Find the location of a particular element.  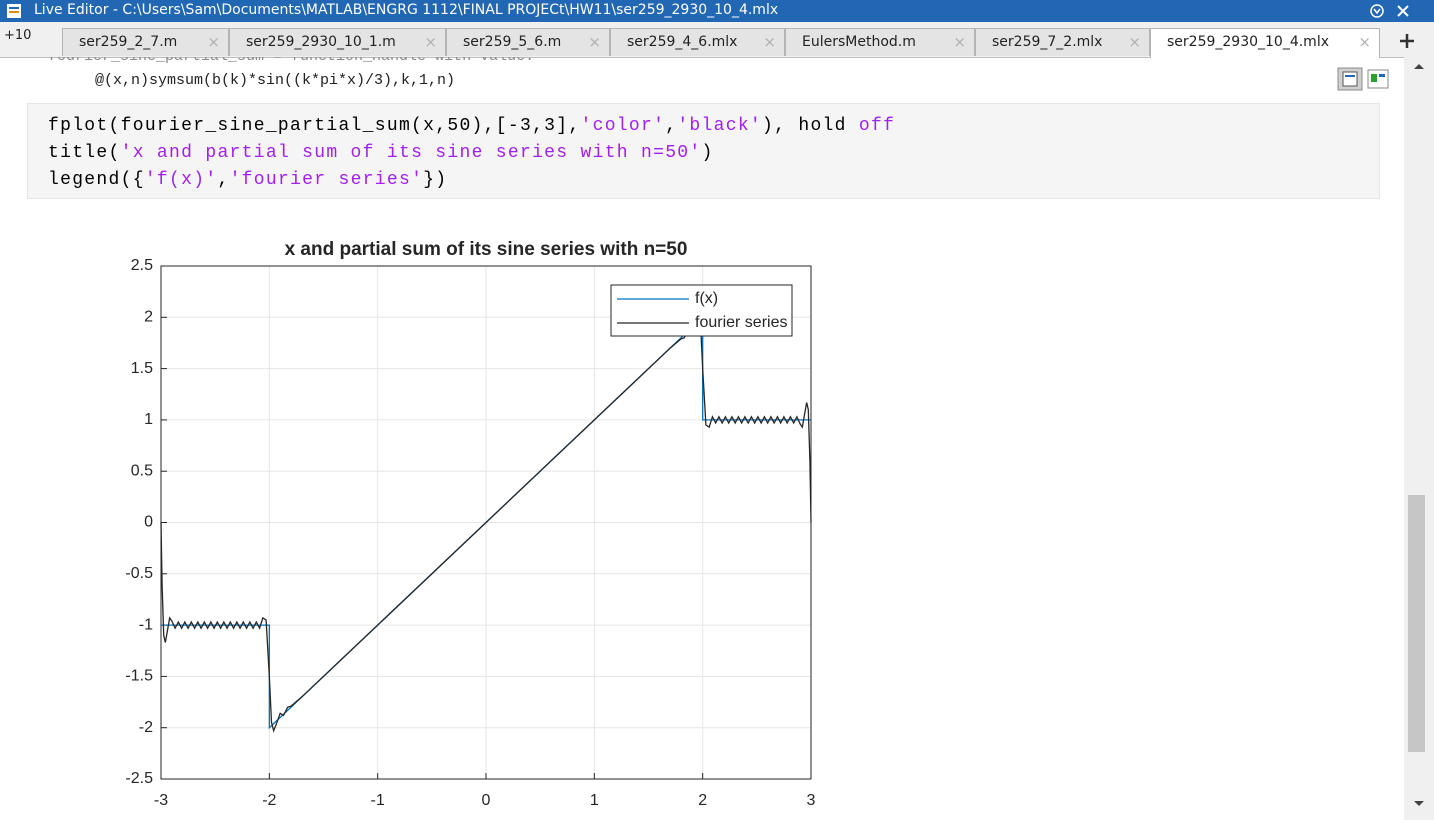

code-token: title( is located at coordinates (84, 153).